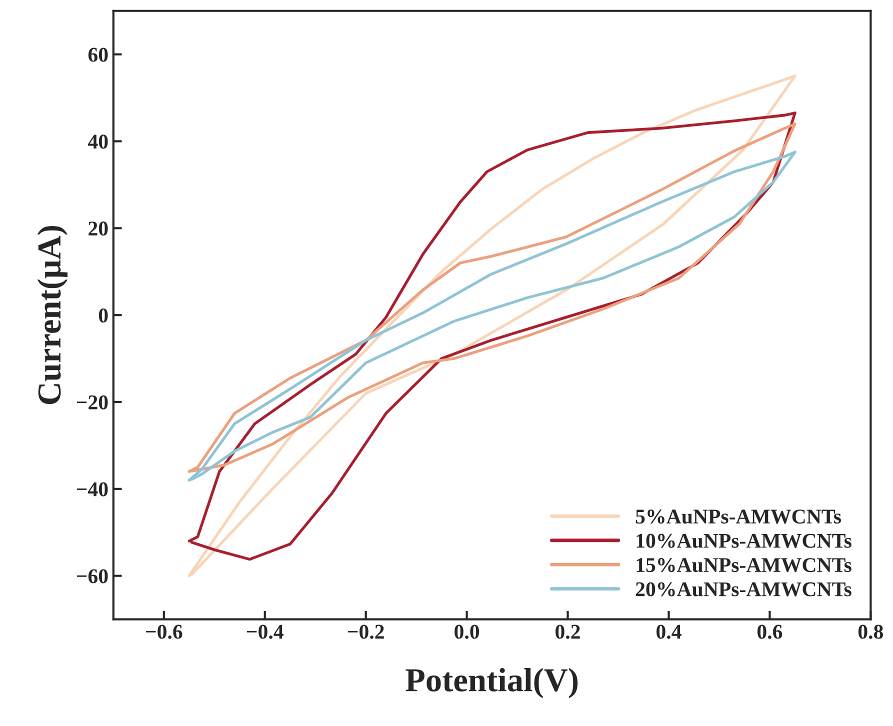 Image resolution: width=893 pixels, height=726 pixels. What do you see at coordinates (744, 565) in the screenshot?
I see `legend-label: 15%AuNPs-AMWCNTs` at bounding box center [744, 565].